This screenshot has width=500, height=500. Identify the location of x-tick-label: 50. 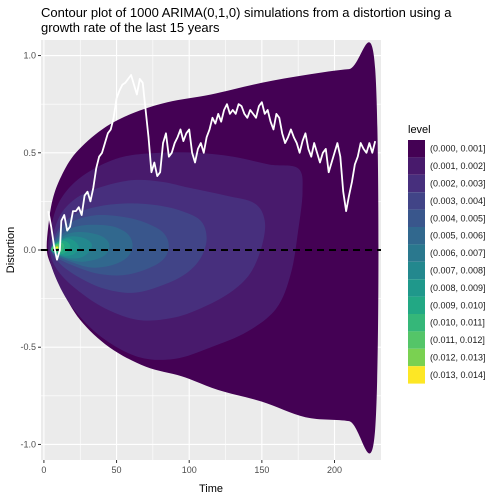
(117, 470).